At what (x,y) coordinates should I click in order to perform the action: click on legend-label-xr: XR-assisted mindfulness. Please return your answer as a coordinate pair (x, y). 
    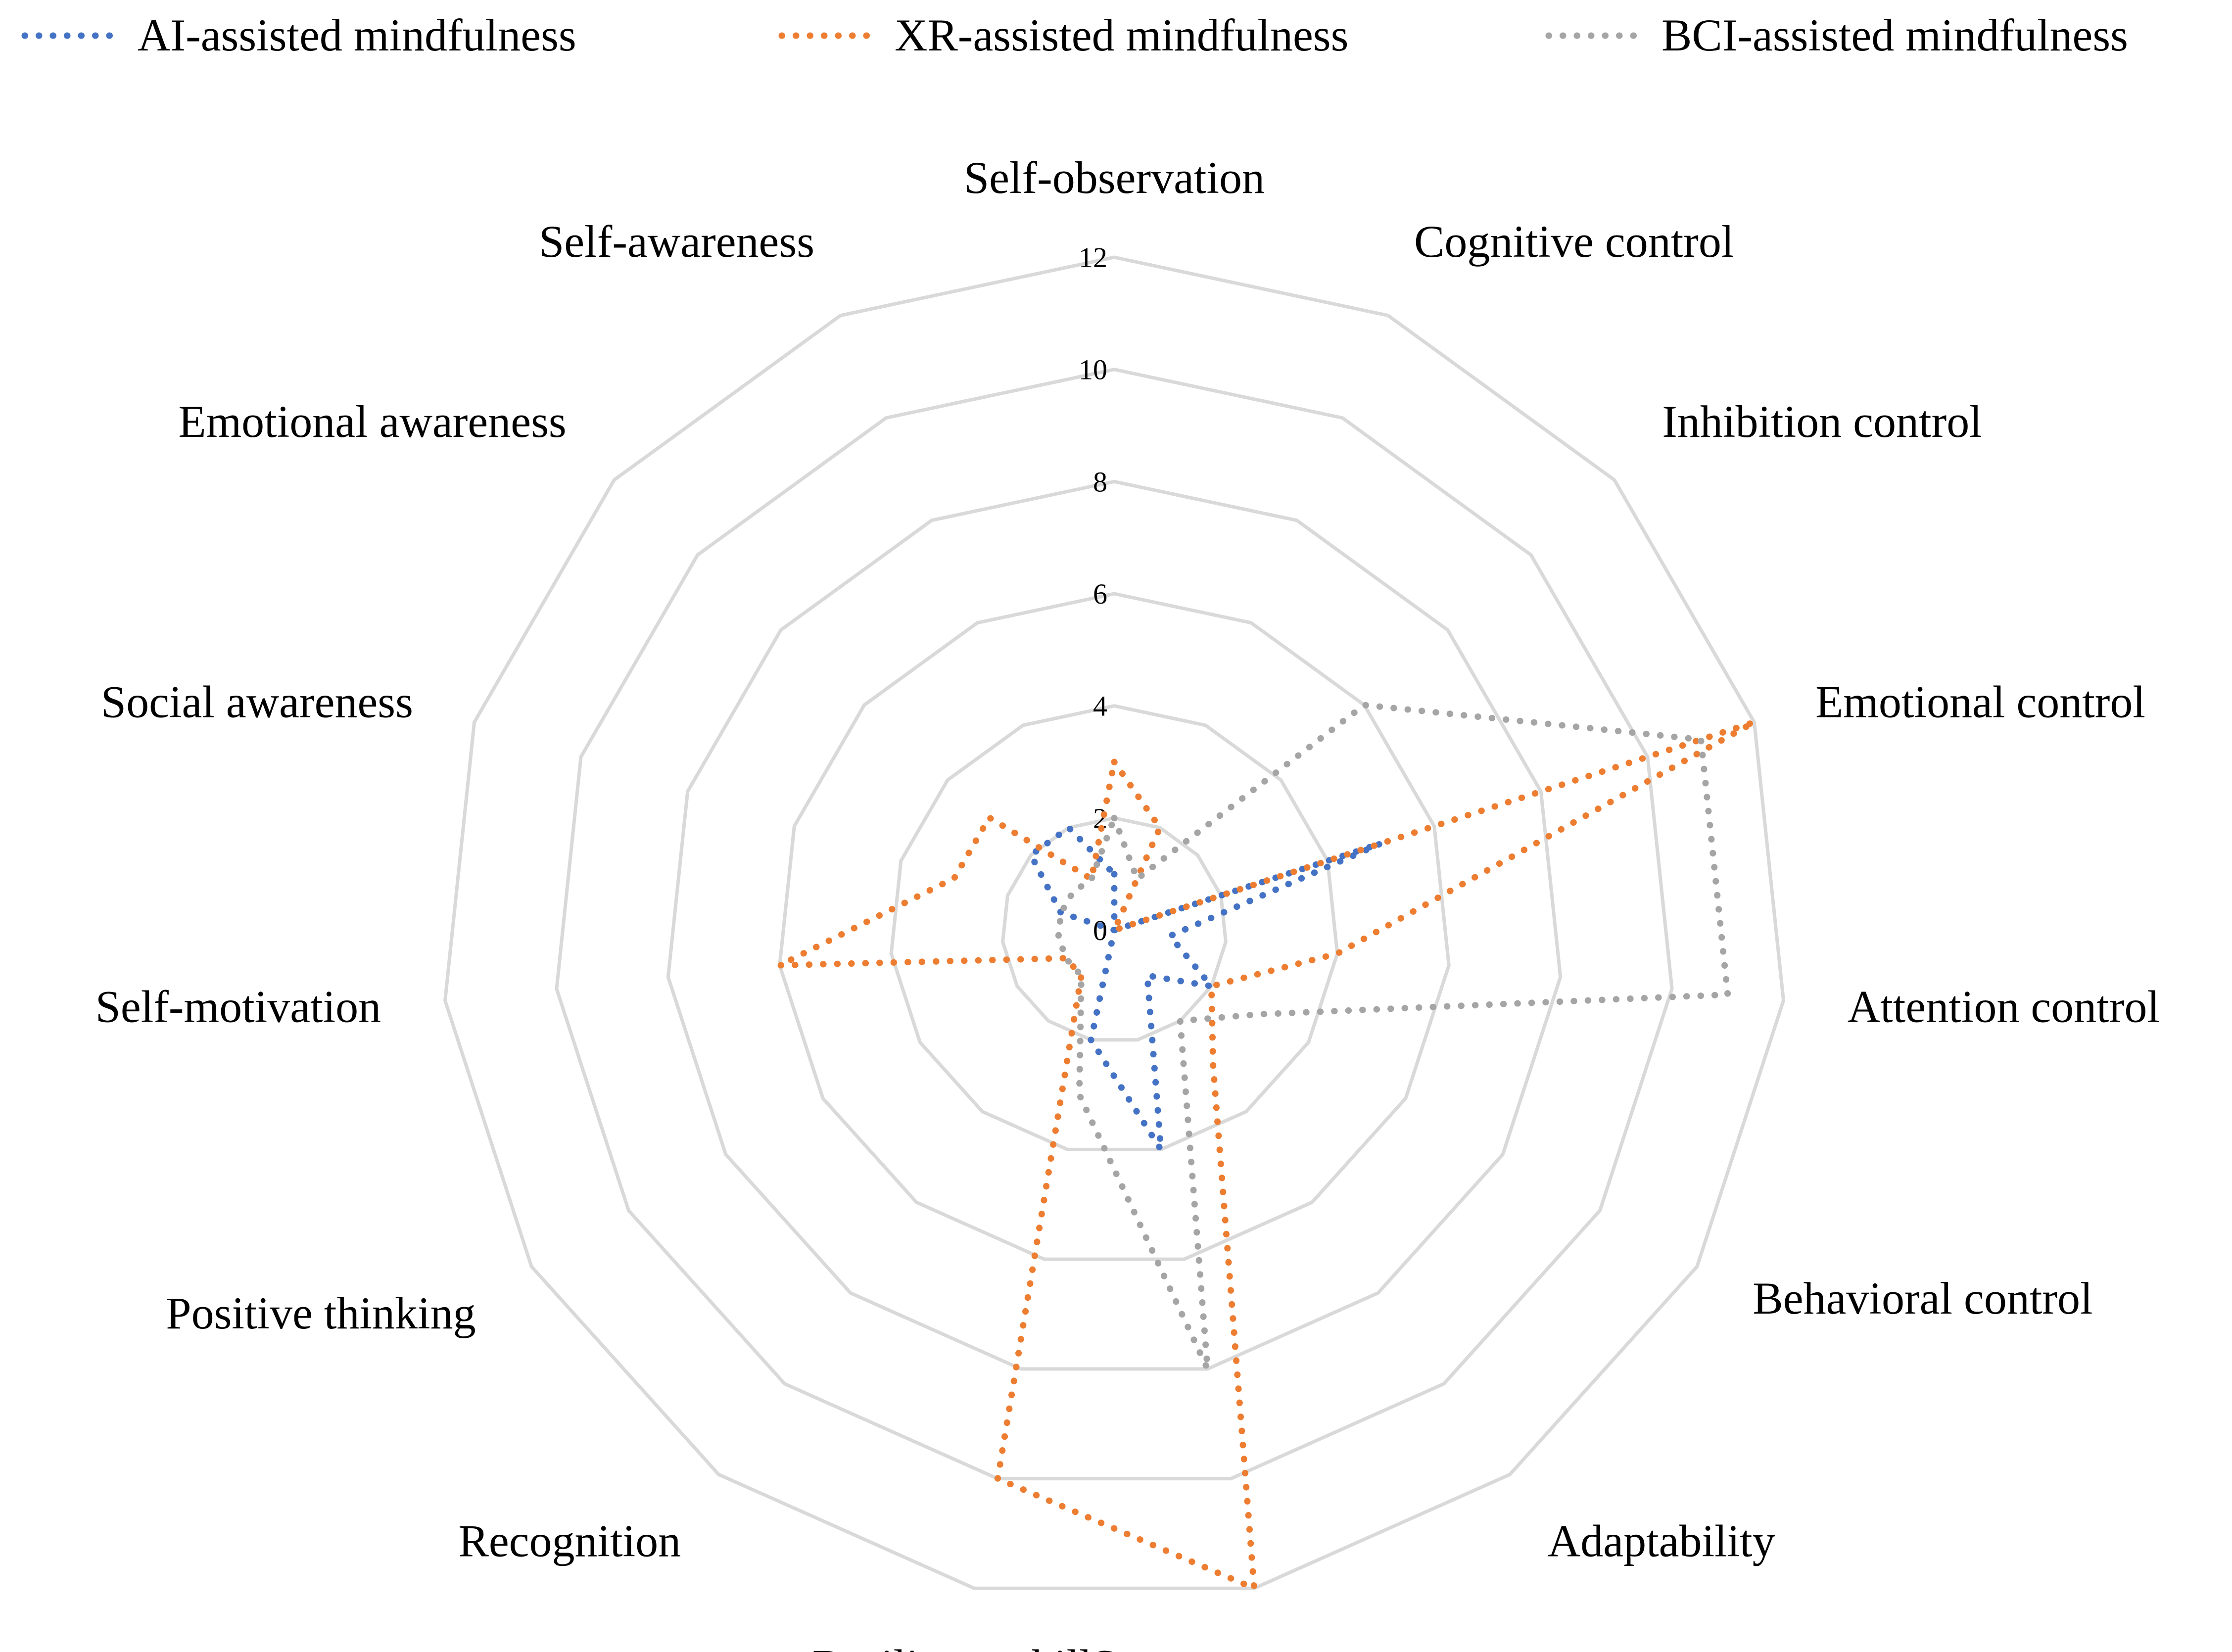
    Looking at the image, I should click on (1121, 35).